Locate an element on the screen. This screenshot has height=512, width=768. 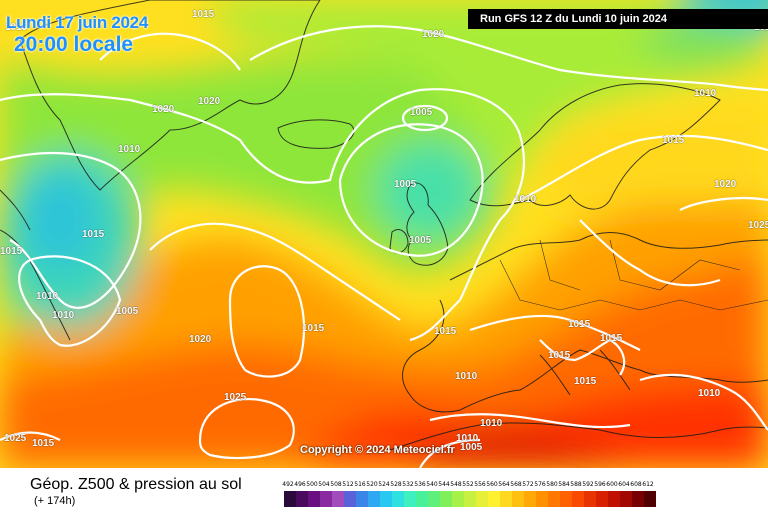
forecast-date: Lundi 17 juin 2024 is located at coordinates (77, 22).